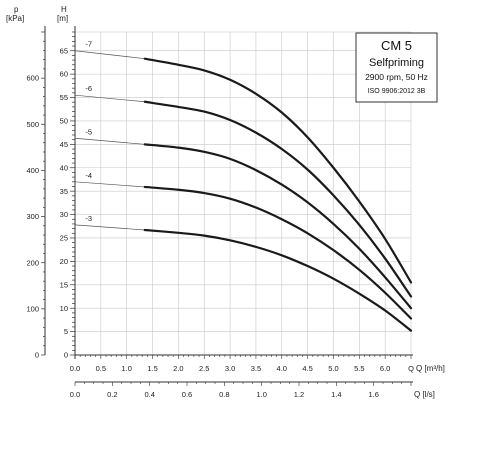 The image size is (488, 464). Describe the element at coordinates (66, 355) in the screenshot. I see `head-tick-label: 0` at that location.